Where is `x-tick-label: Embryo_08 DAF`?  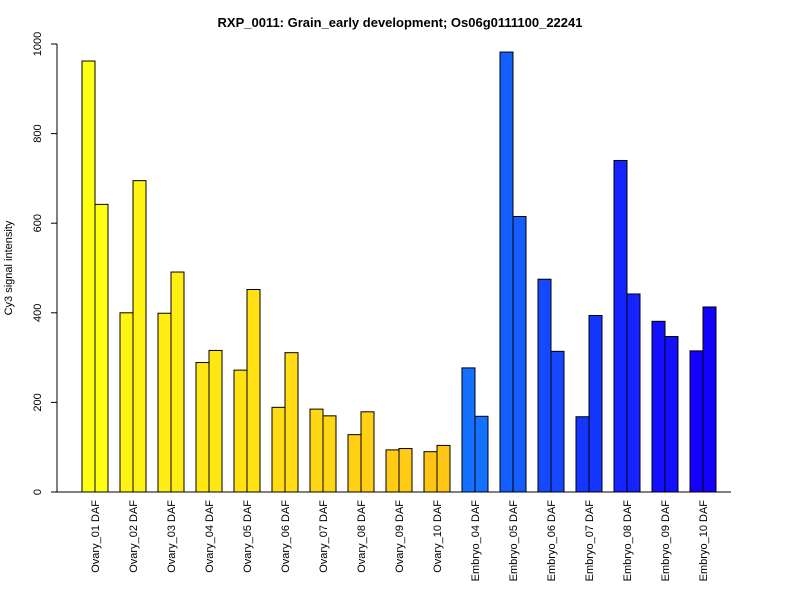
x-tick-label: Embryo_08 DAF is located at coordinates (628, 541).